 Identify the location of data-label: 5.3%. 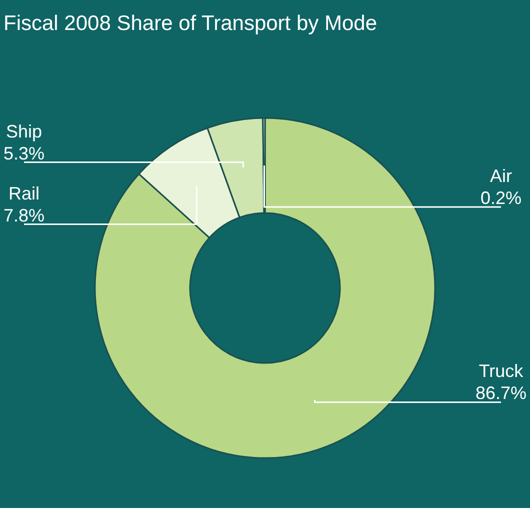
(24, 153).